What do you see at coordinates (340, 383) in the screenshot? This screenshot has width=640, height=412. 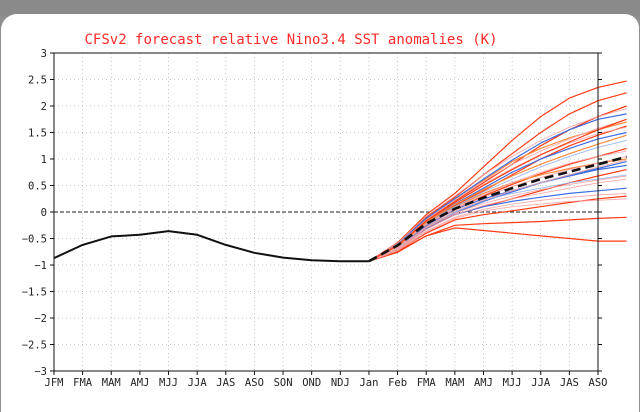 I see `x-tick-label: NDJ` at bounding box center [340, 383].